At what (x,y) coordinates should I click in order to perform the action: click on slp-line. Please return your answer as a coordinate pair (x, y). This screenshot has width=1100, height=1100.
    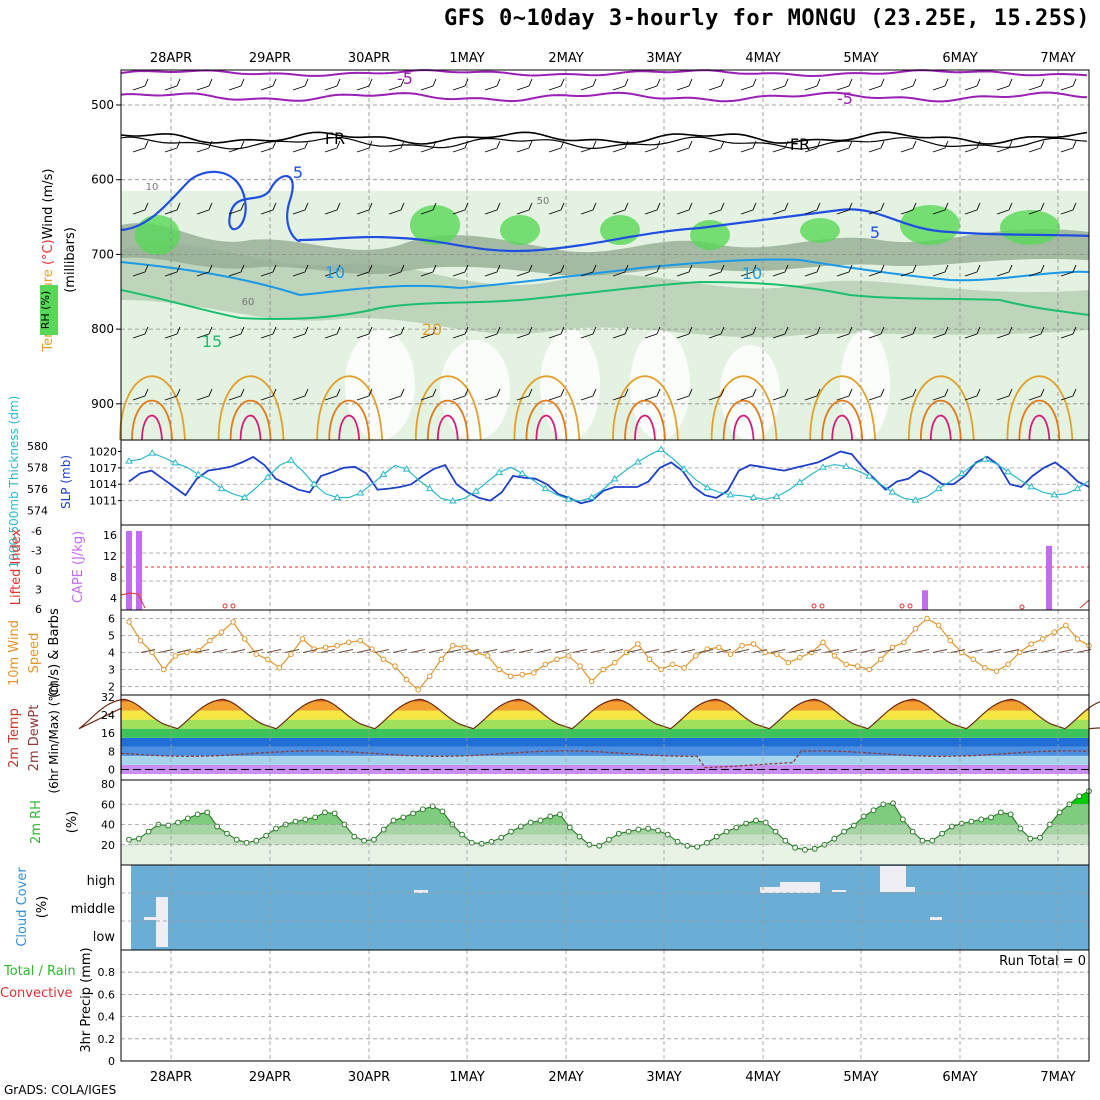
    Looking at the image, I should click on (609, 477).